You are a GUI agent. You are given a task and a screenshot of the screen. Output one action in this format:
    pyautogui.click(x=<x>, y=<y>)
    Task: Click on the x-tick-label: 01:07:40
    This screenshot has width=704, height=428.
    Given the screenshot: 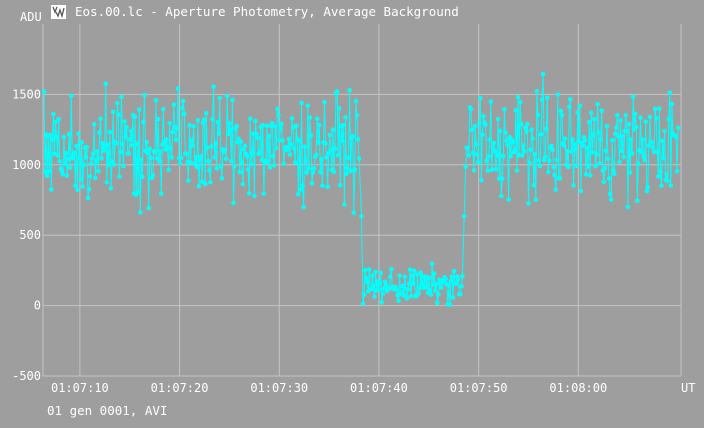 What is the action you would take?
    pyautogui.click(x=379, y=388)
    